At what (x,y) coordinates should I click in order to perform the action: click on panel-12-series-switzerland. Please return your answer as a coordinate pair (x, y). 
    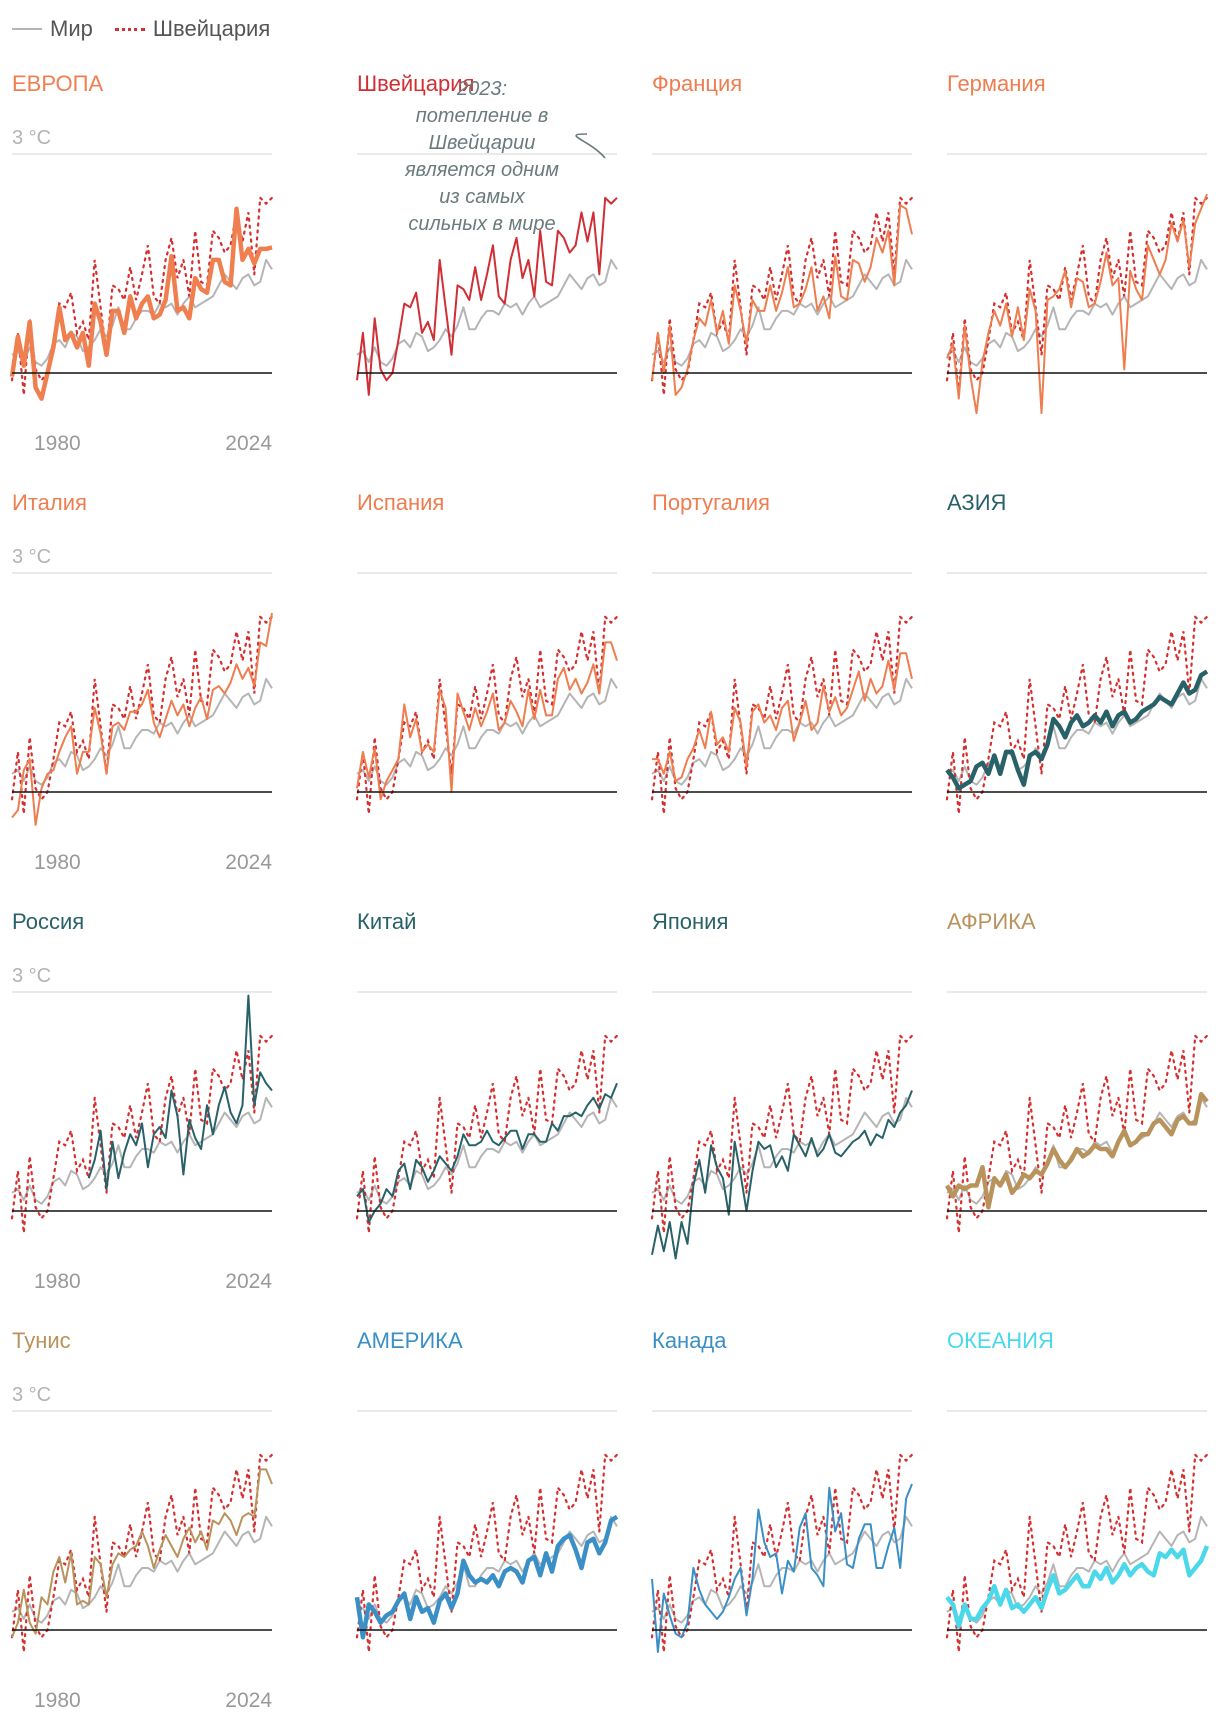
    Looking at the image, I should click on (142, 1552).